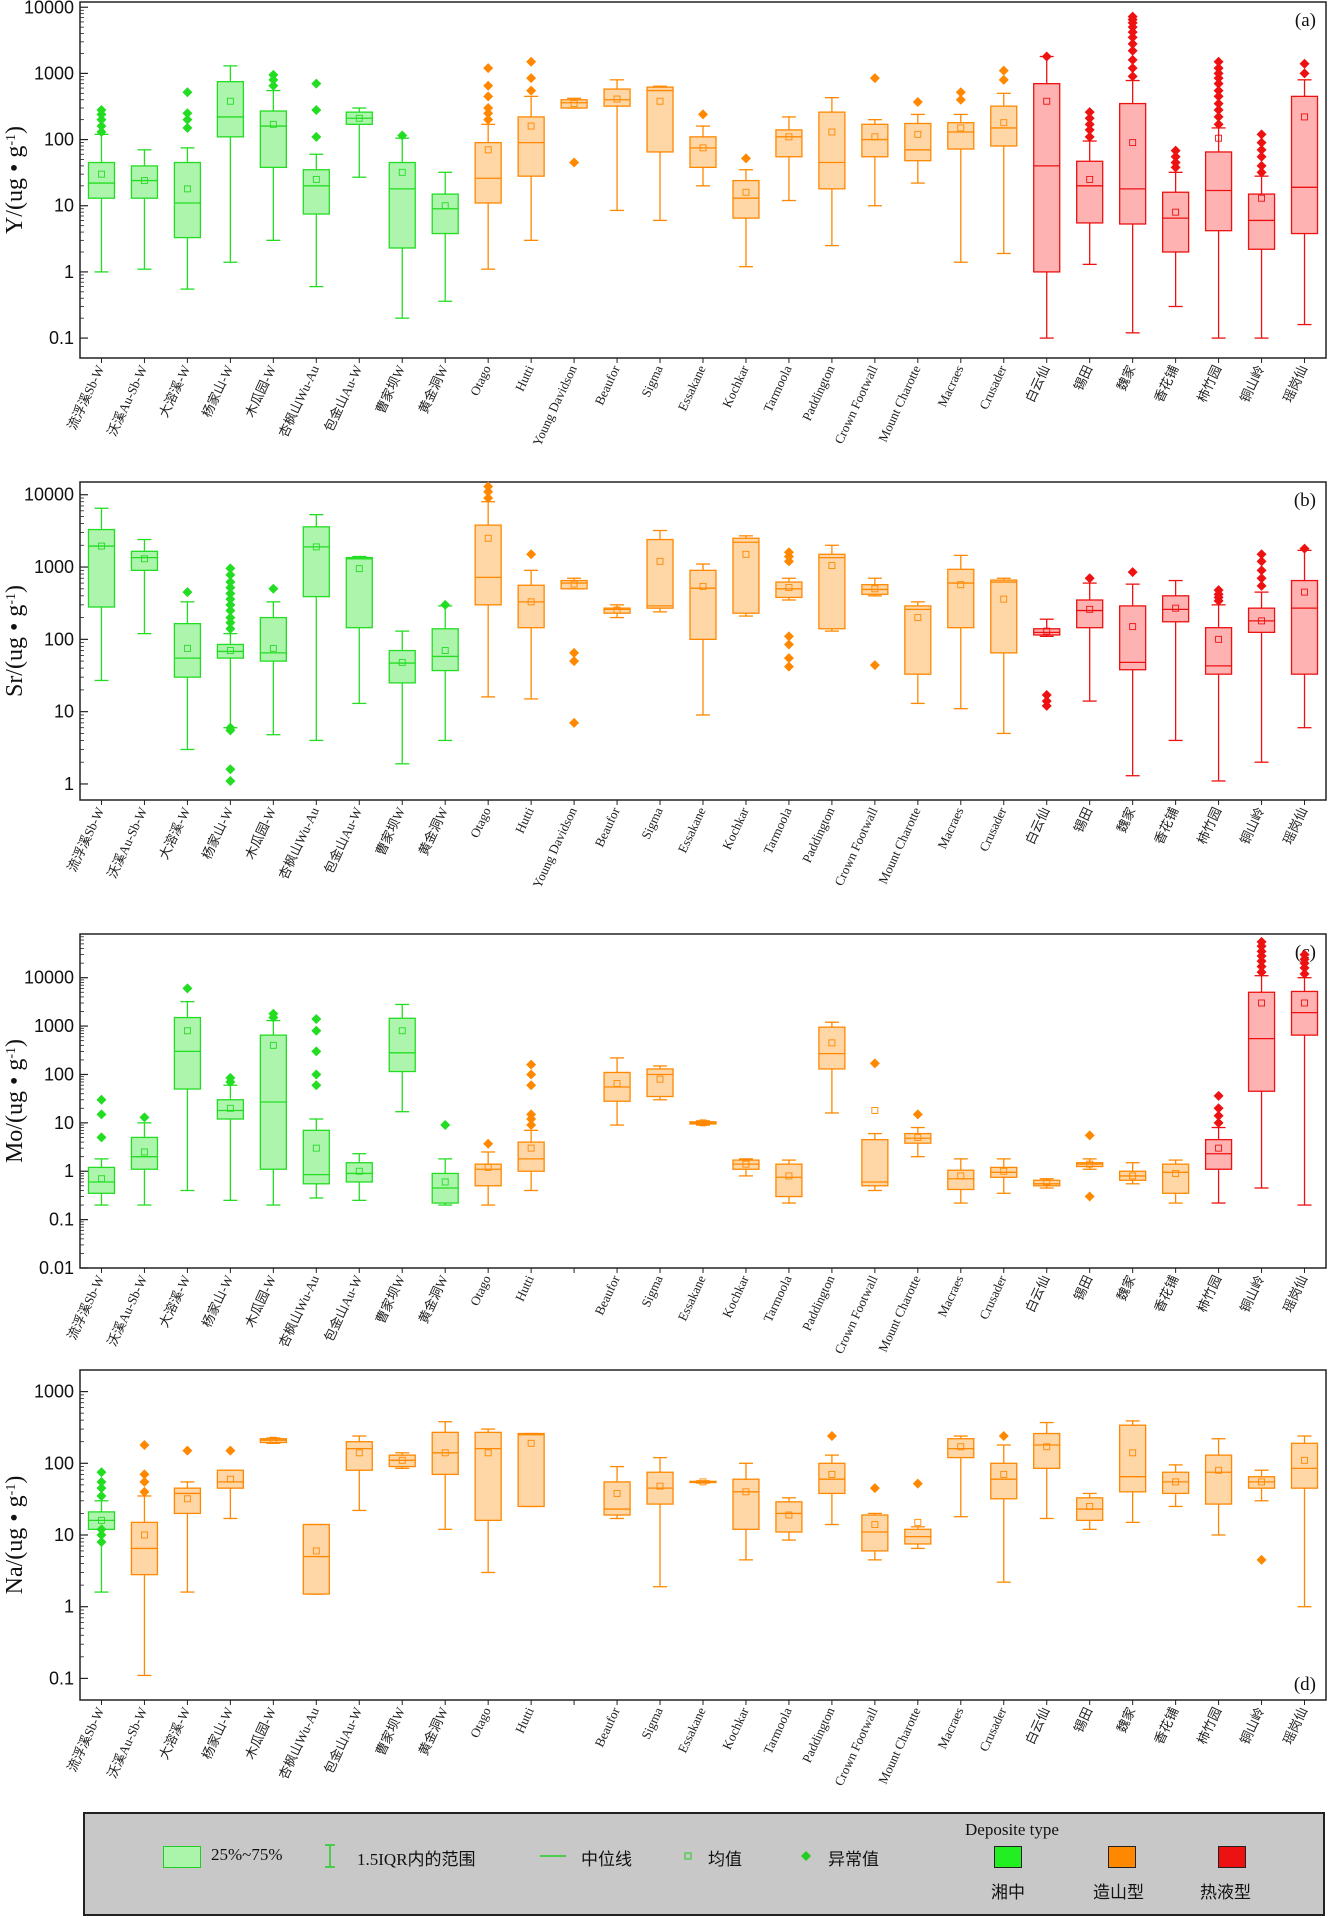  What do you see at coordinates (746, 210) in the screenshot?
I see `box-Kochkar` at bounding box center [746, 210].